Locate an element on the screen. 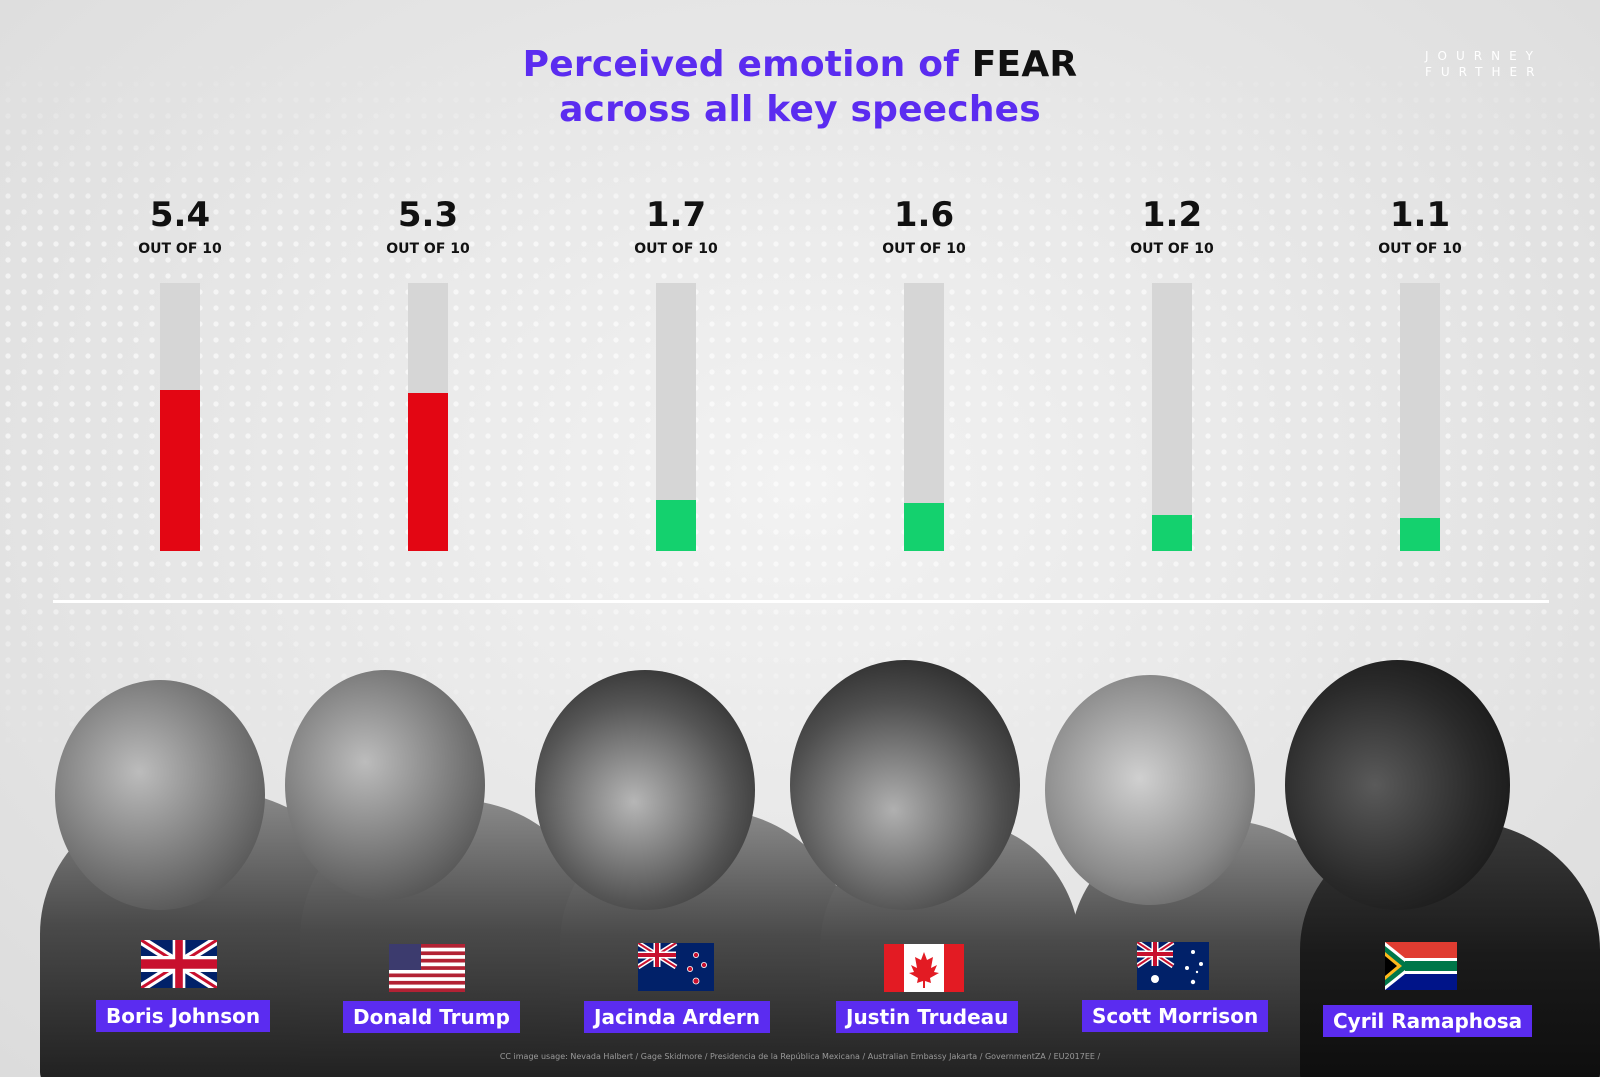  name-label: Justin Trudeau is located at coordinates (927, 1017).